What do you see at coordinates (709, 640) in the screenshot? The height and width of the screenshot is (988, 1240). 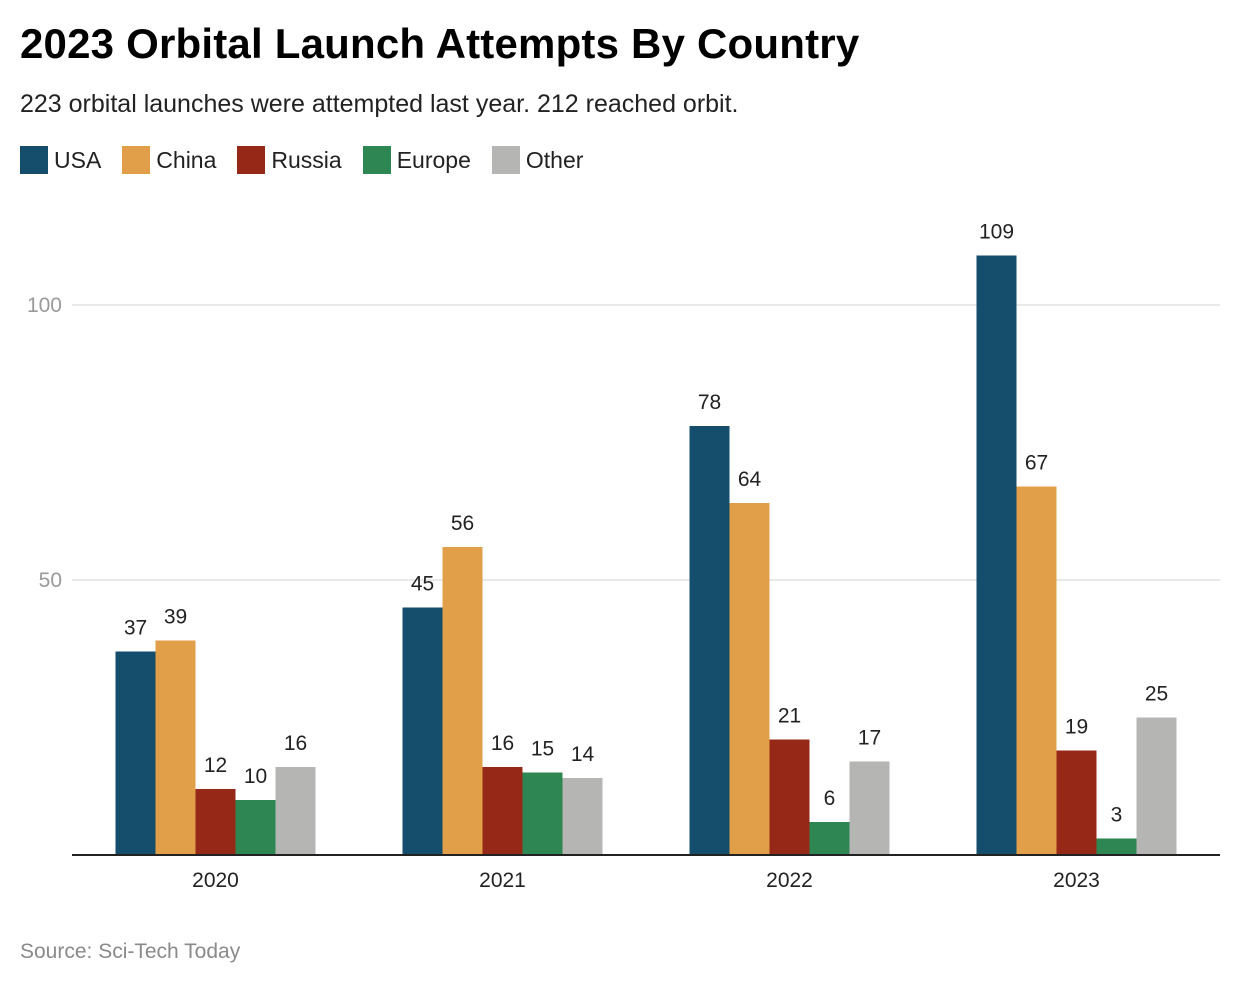 I see `bar-usa-2022` at bounding box center [709, 640].